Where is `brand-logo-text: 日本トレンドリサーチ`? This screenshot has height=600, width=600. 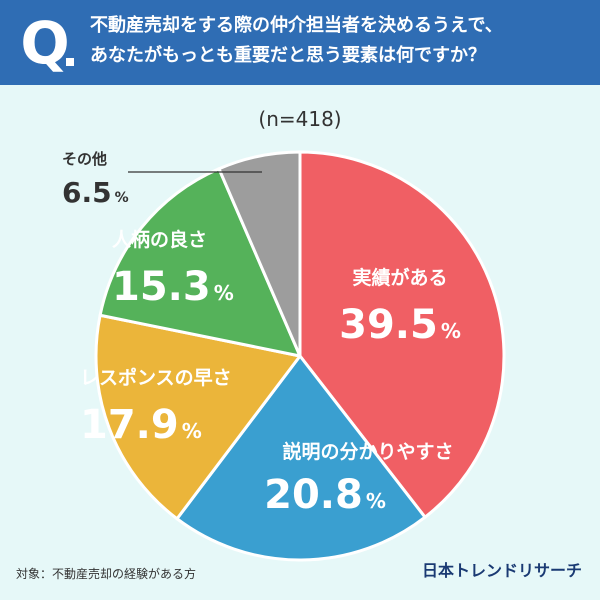
brand-logo-text: 日本トレンドリサーチ is located at coordinates (501, 570).